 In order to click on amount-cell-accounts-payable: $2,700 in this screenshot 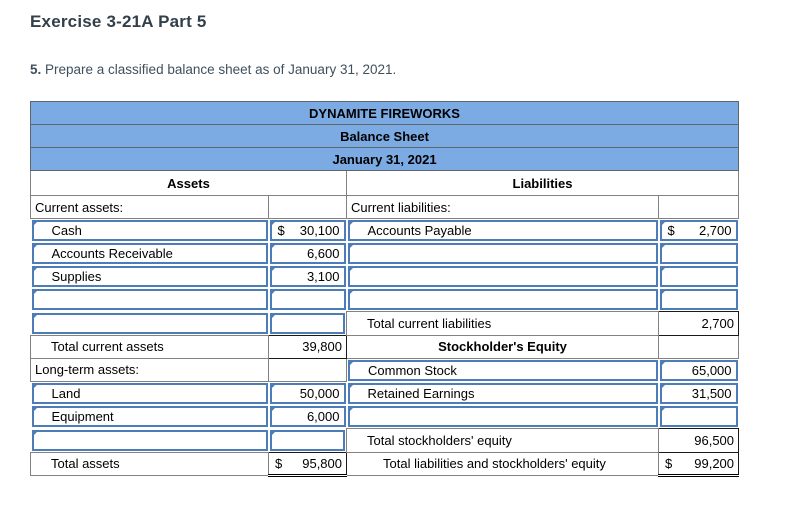, I will do `click(699, 231)`.